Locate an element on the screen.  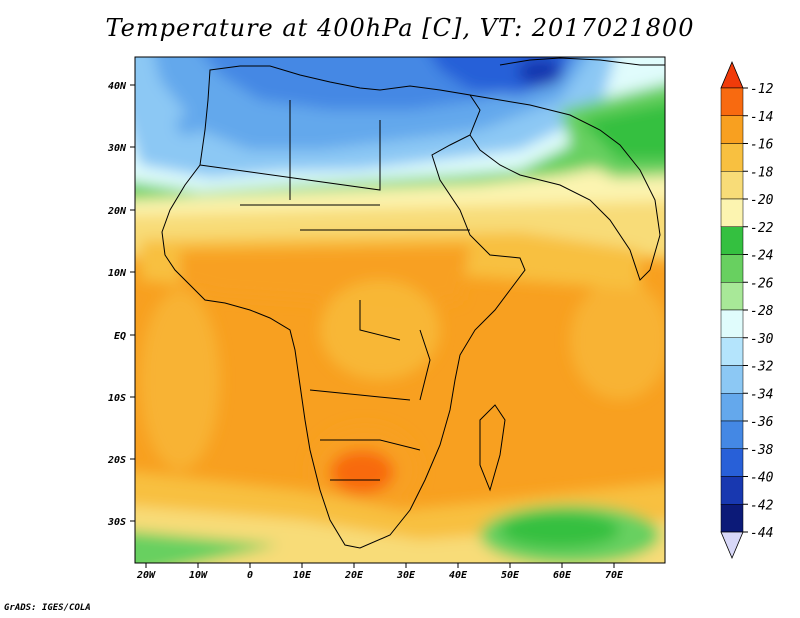
lat-tick-label: 10N is located at coordinates (117, 273).